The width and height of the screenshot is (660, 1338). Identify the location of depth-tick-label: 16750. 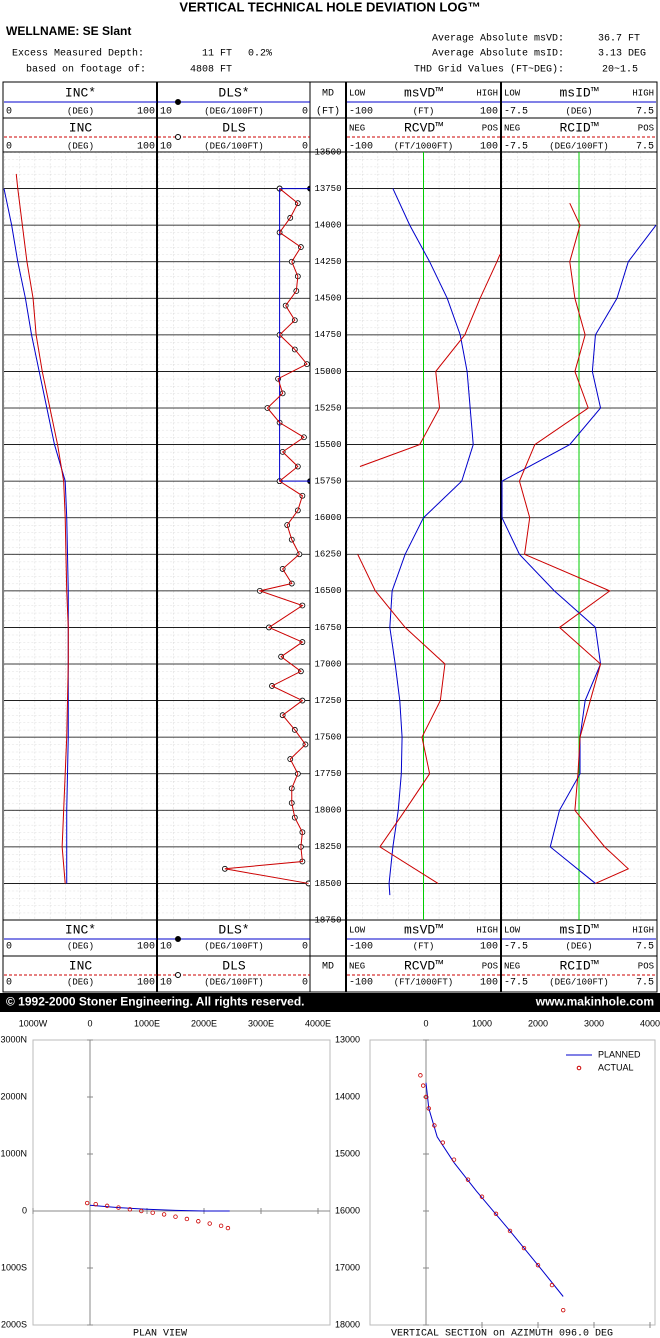
(327, 628).